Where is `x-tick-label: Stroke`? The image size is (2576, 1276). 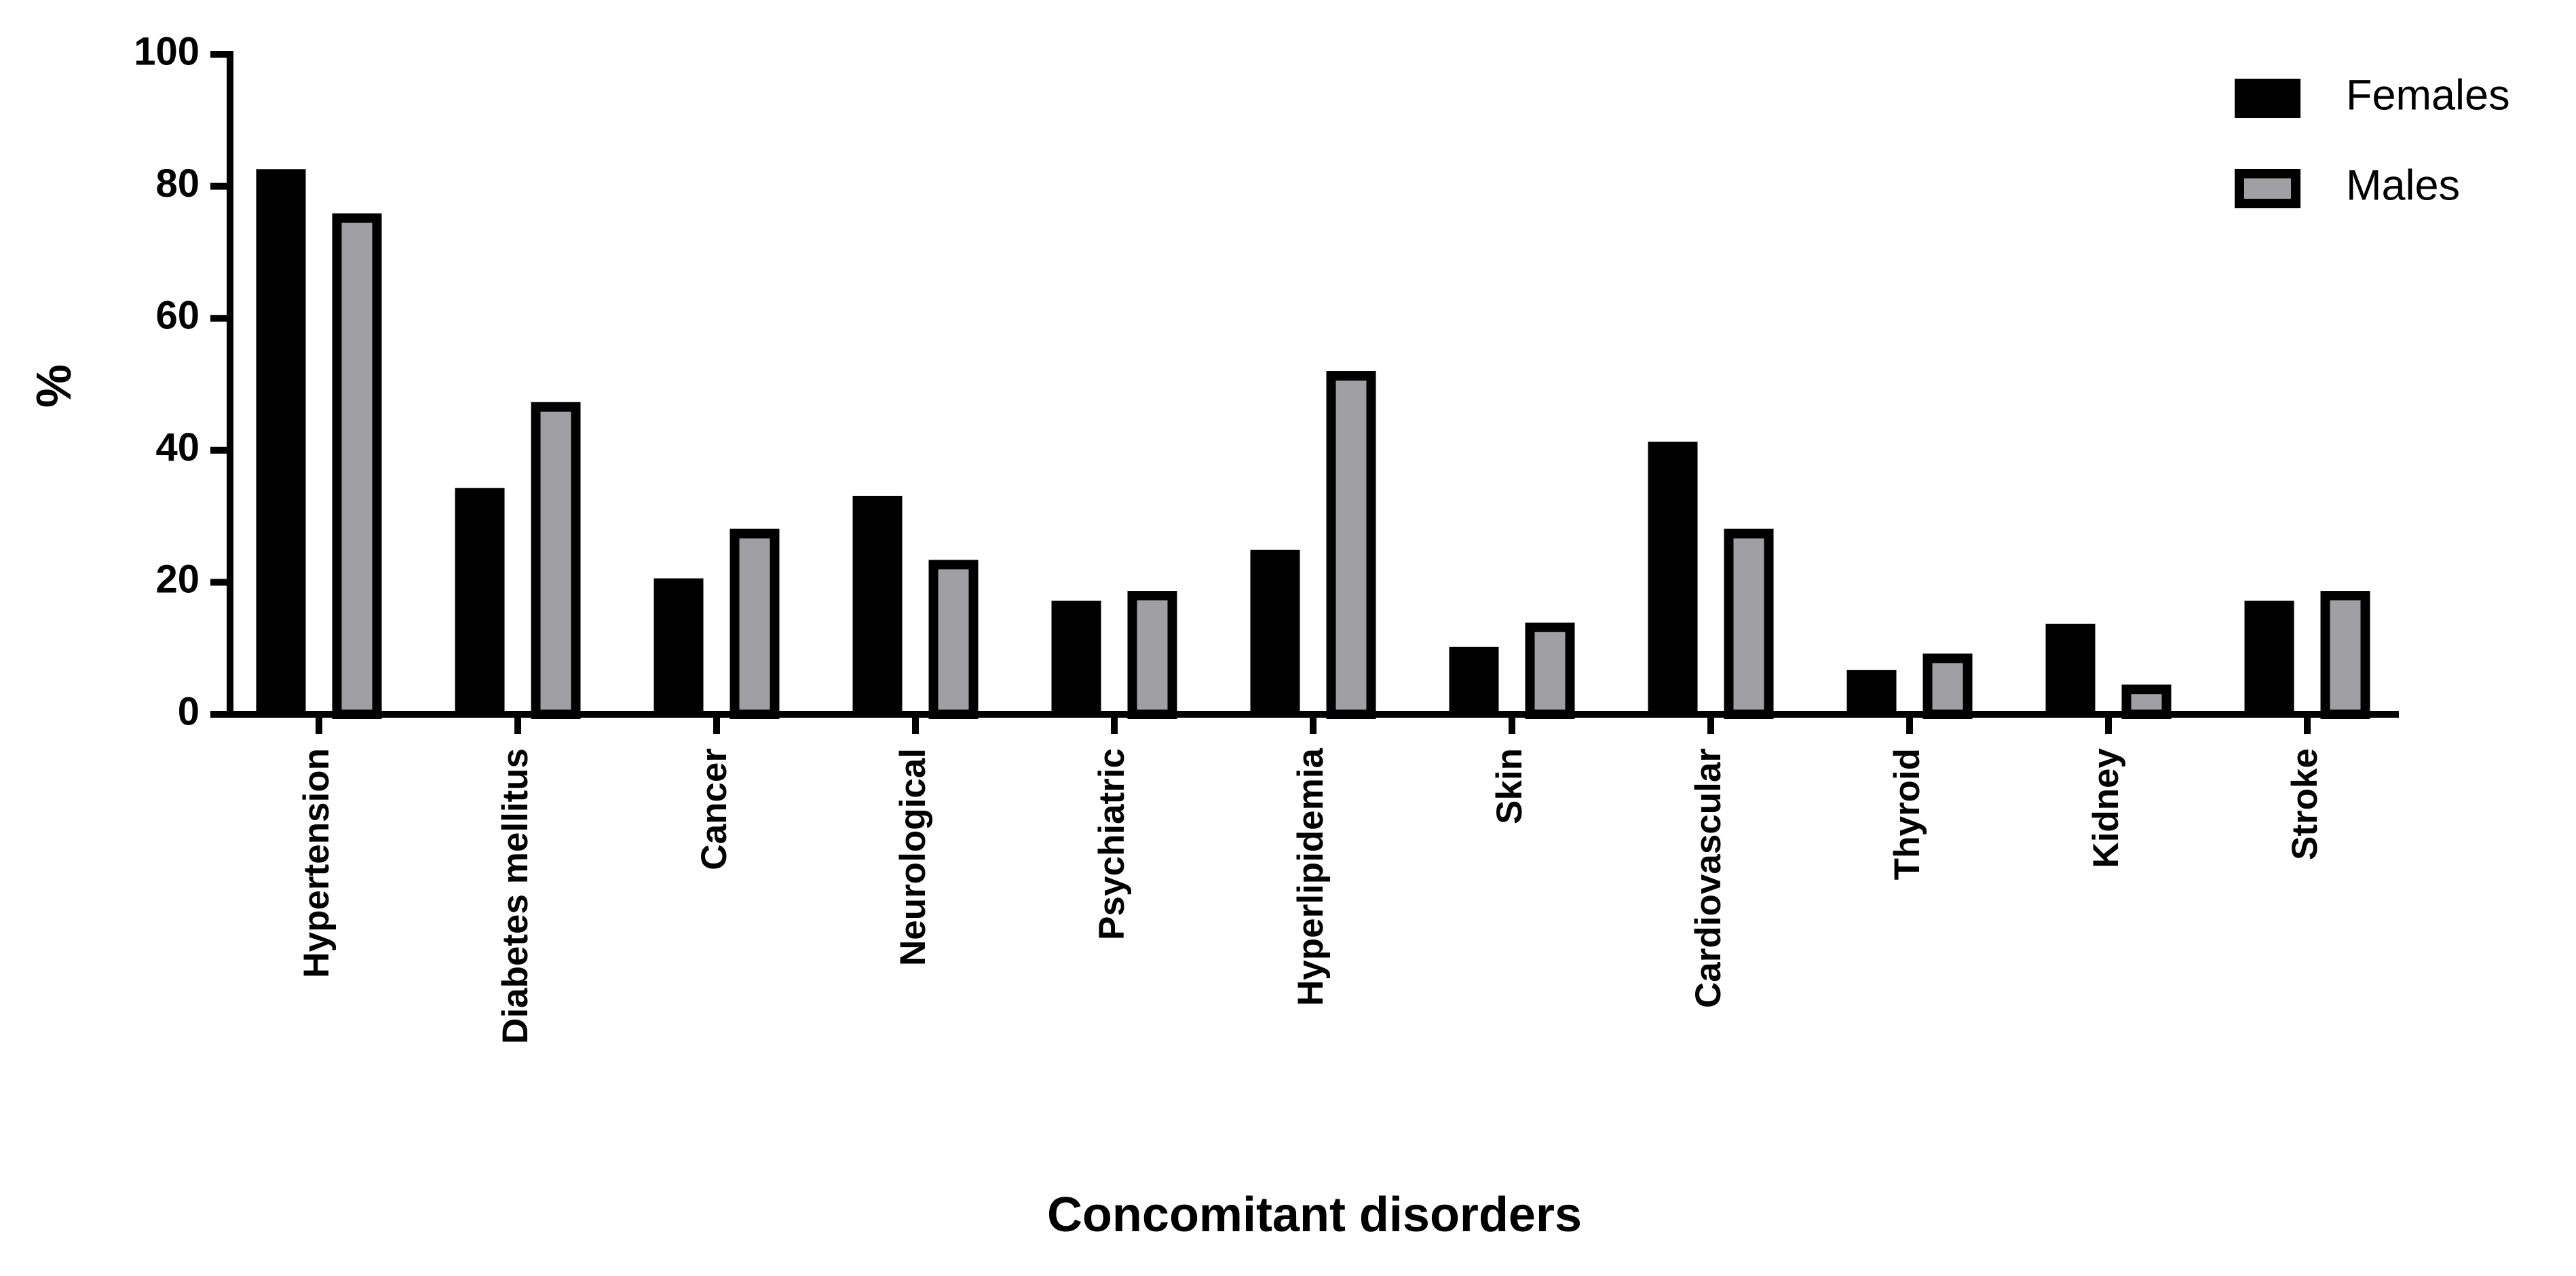
x-tick-label: Stroke is located at coordinates (2305, 804).